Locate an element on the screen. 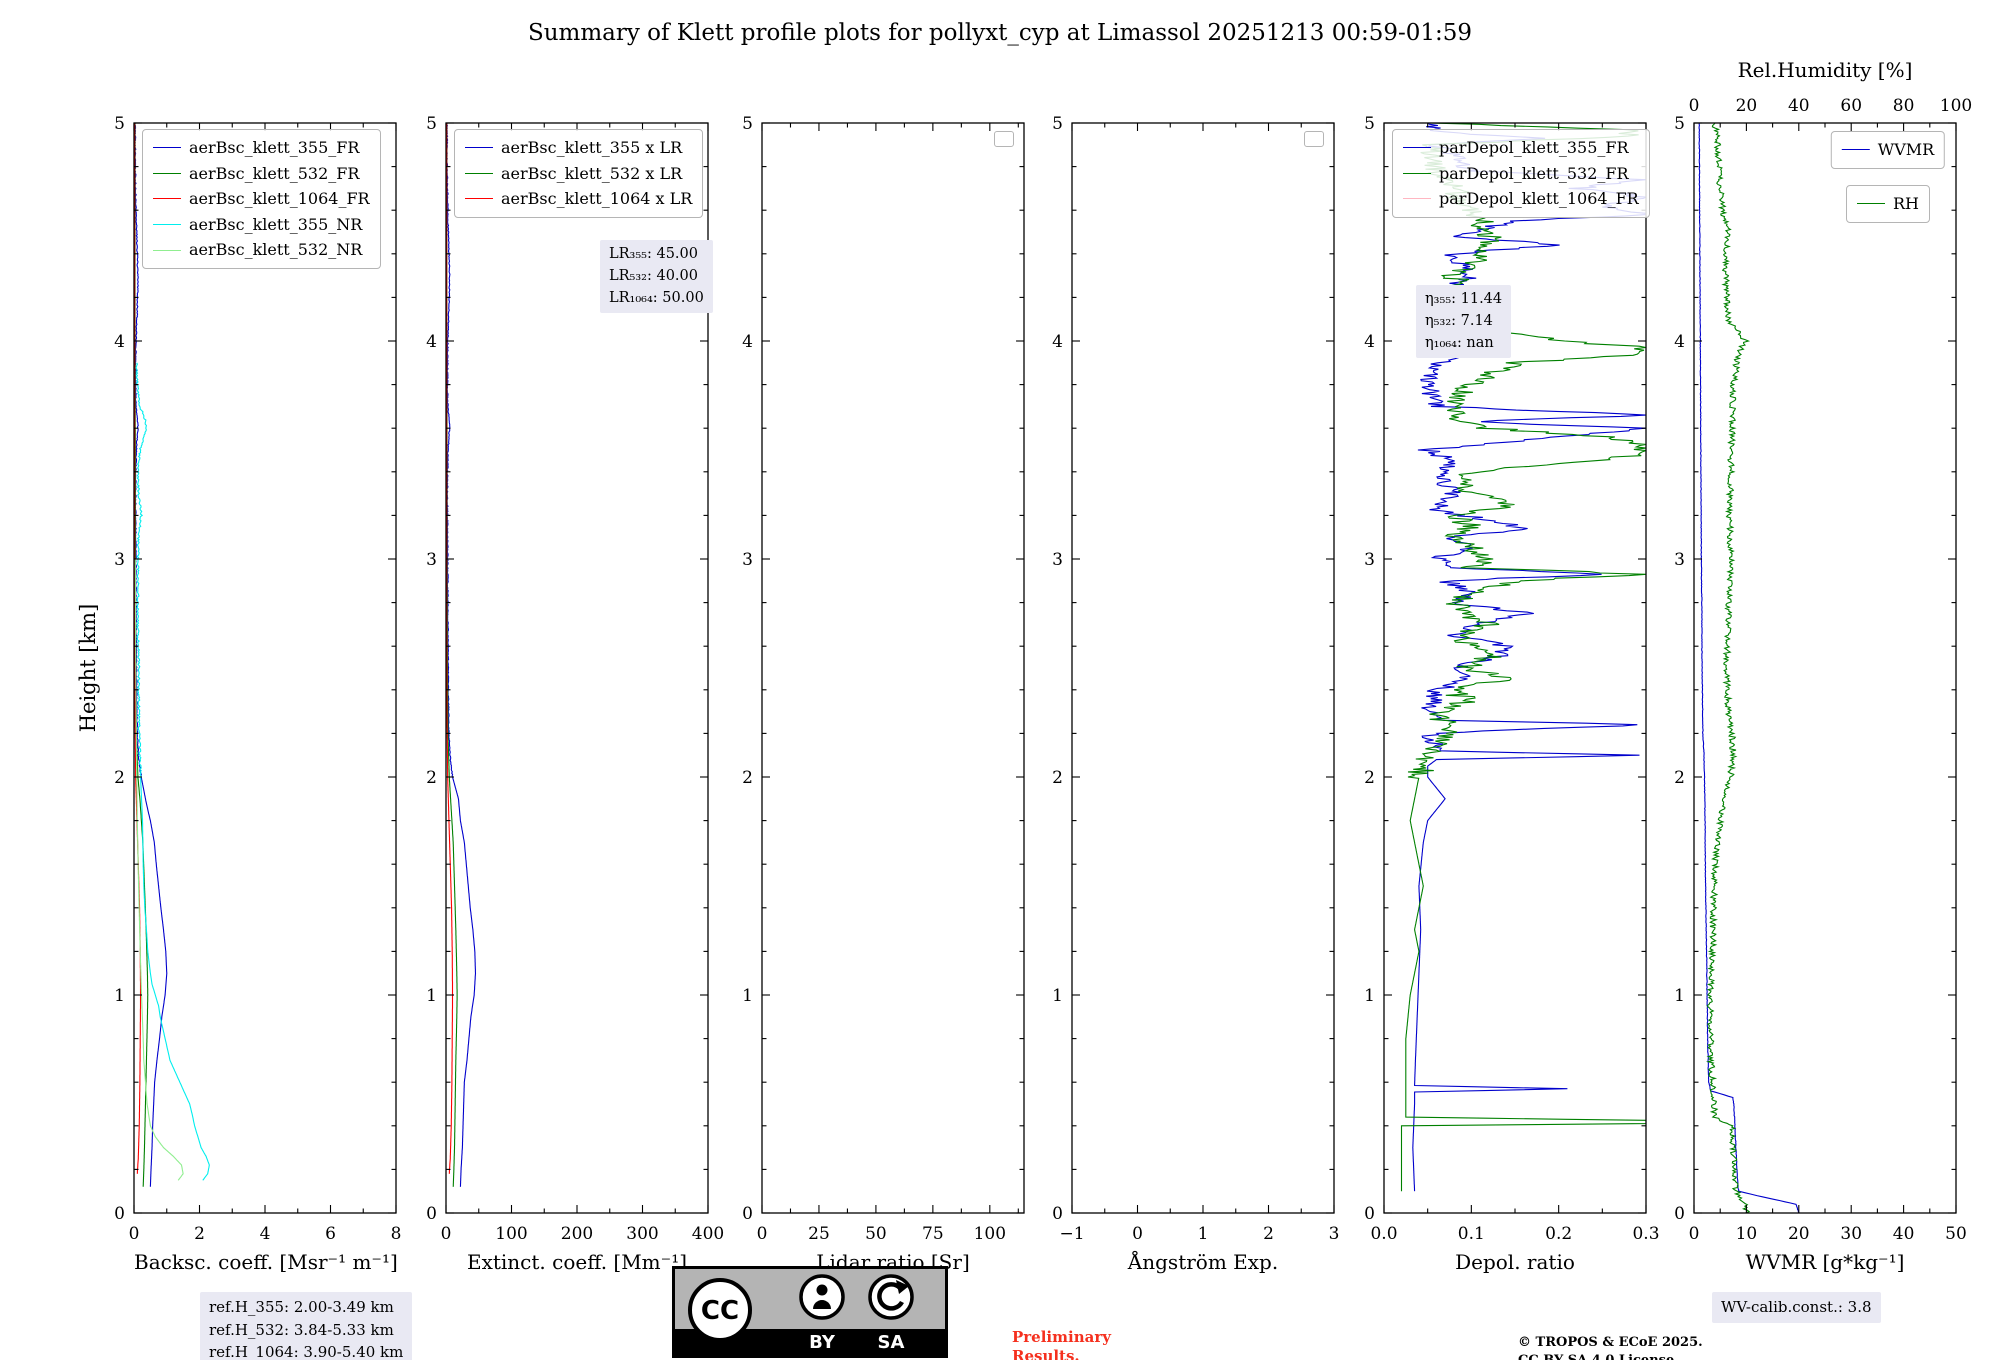 The width and height of the screenshot is (2000, 1360). tick-label: 300 is located at coordinates (642, 1234).